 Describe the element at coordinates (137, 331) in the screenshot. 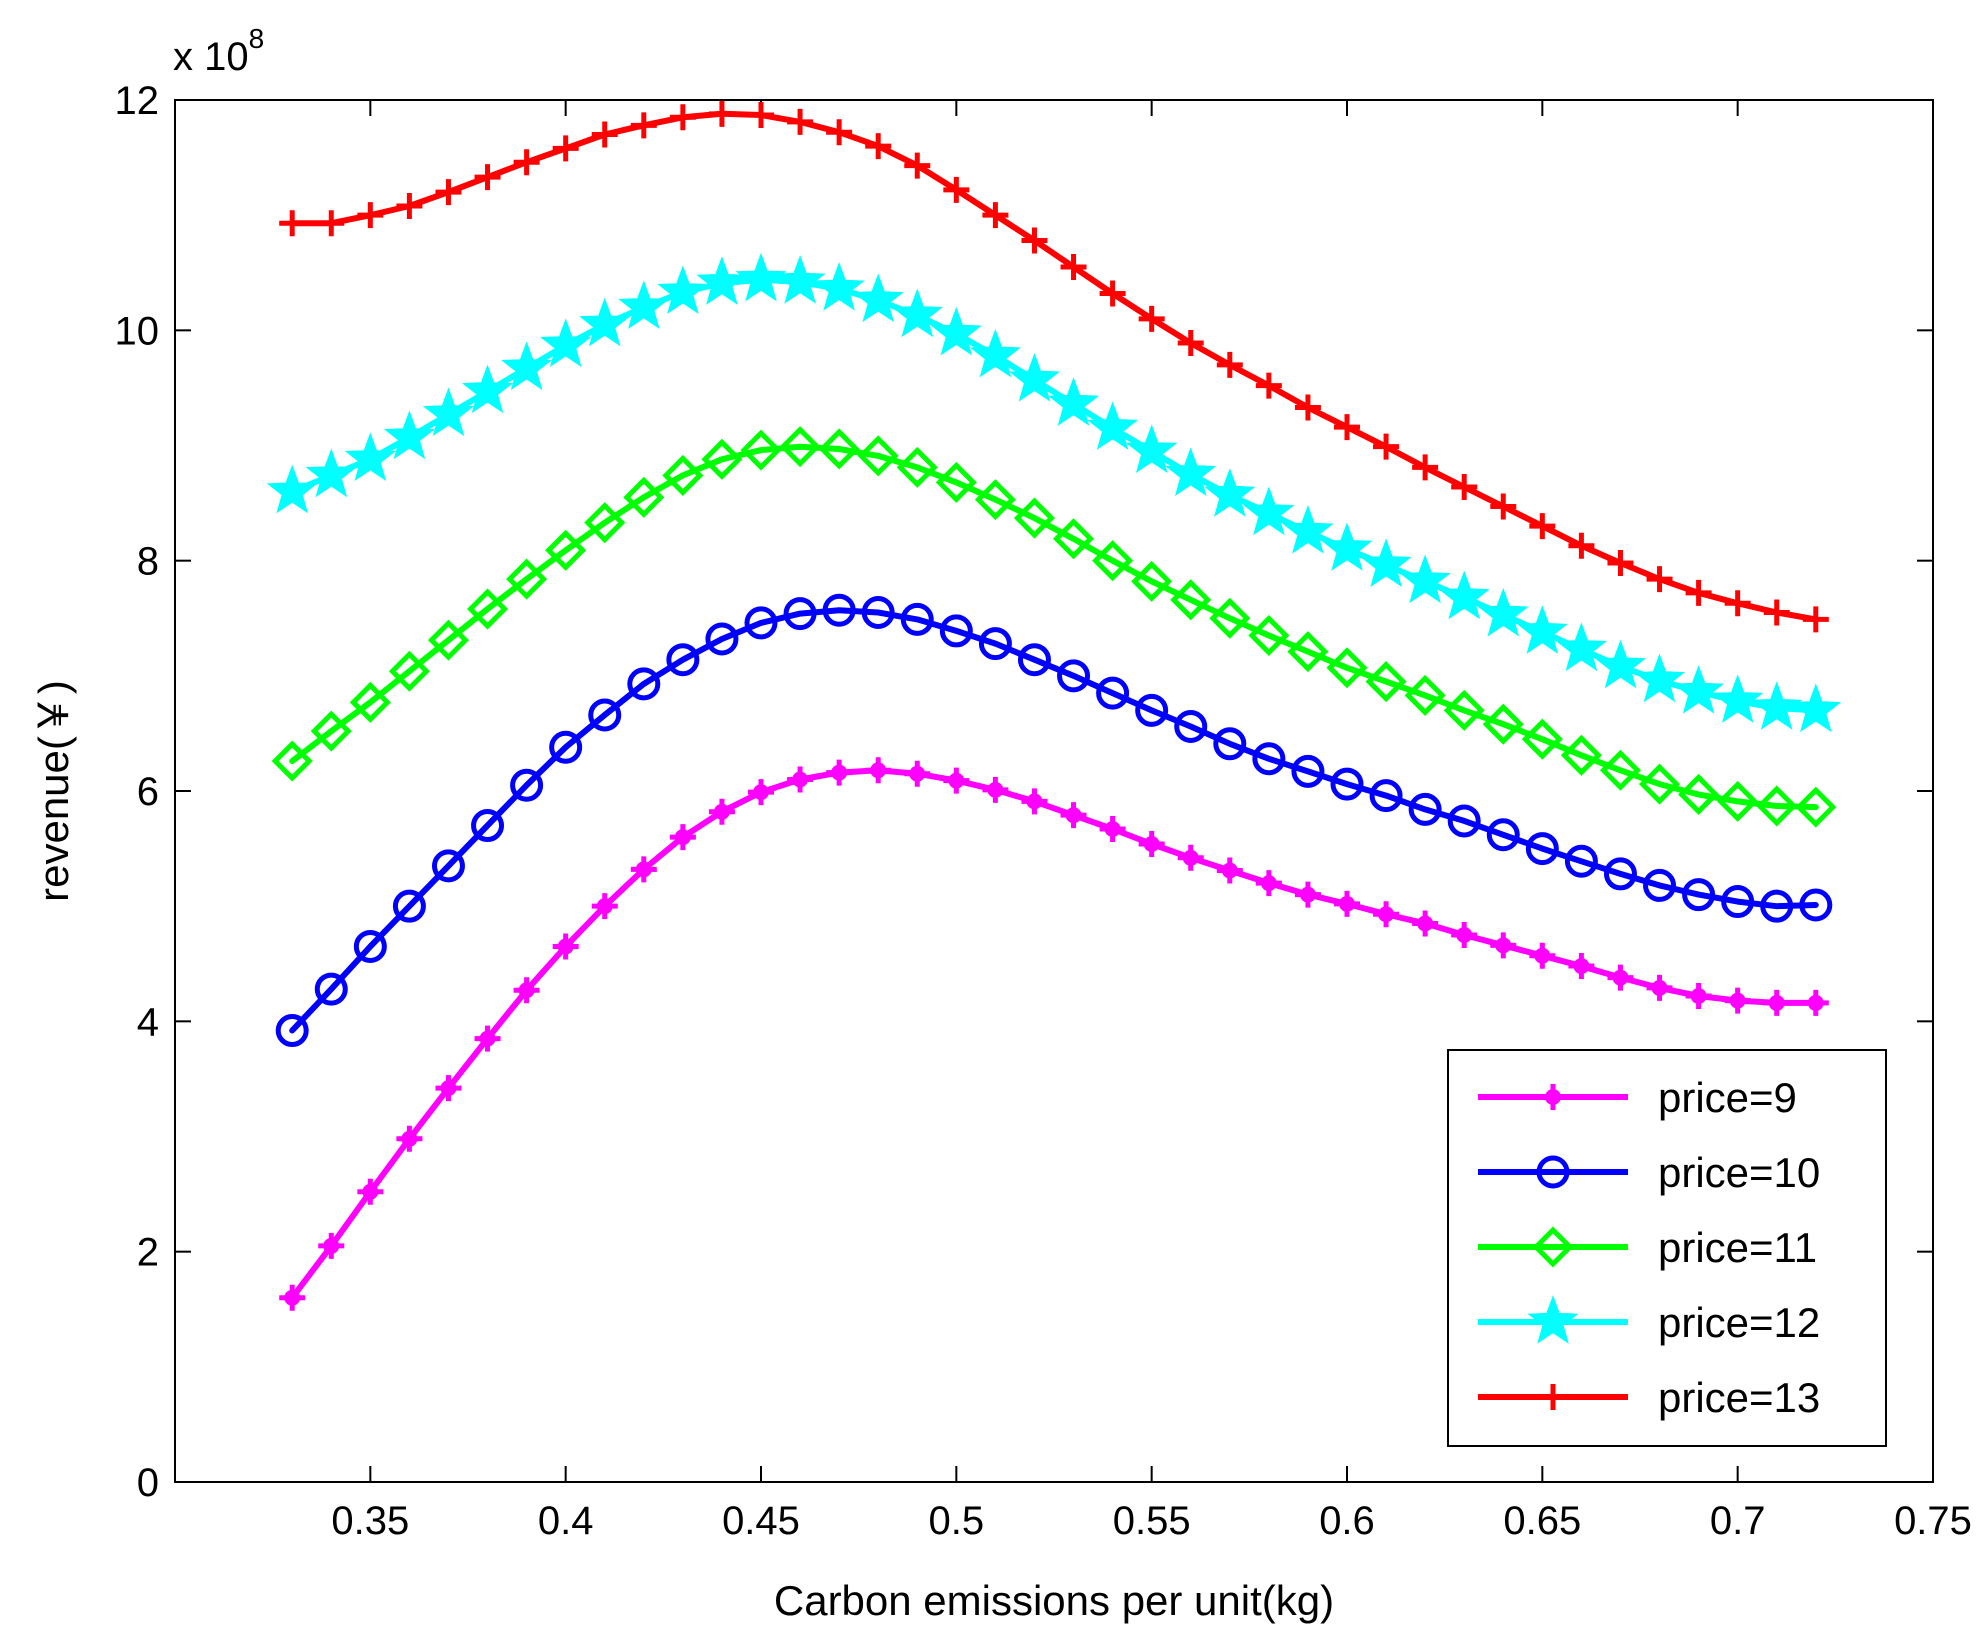

I see `y-tick-label: 10` at that location.